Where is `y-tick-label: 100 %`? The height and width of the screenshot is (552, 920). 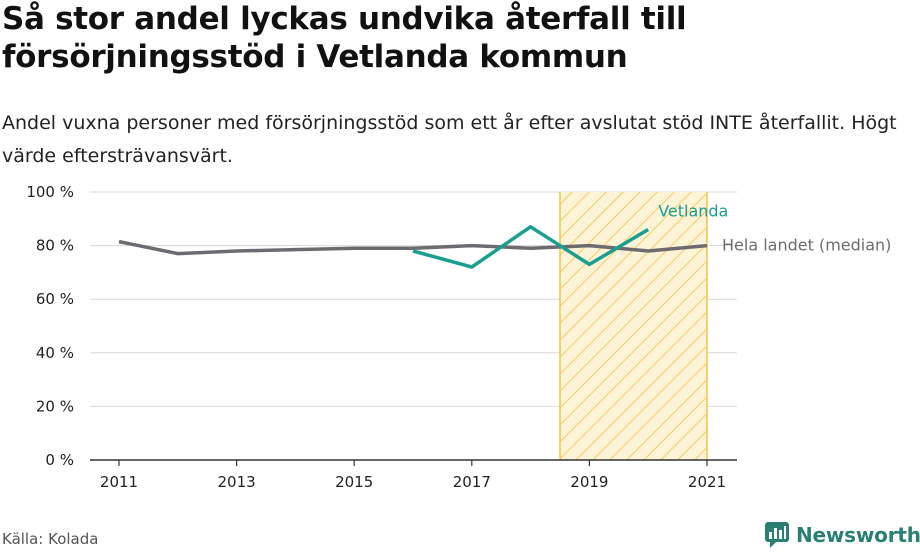 y-tick-label: 100 % is located at coordinates (50, 192).